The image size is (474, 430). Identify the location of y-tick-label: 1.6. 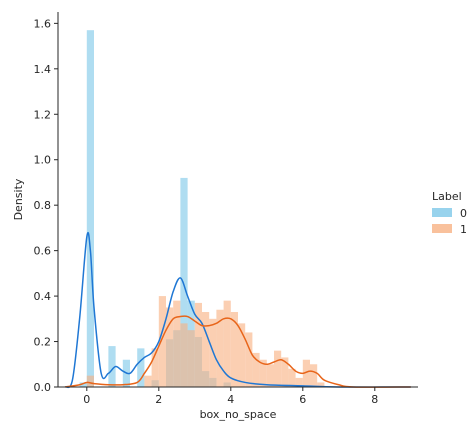
(43, 23).